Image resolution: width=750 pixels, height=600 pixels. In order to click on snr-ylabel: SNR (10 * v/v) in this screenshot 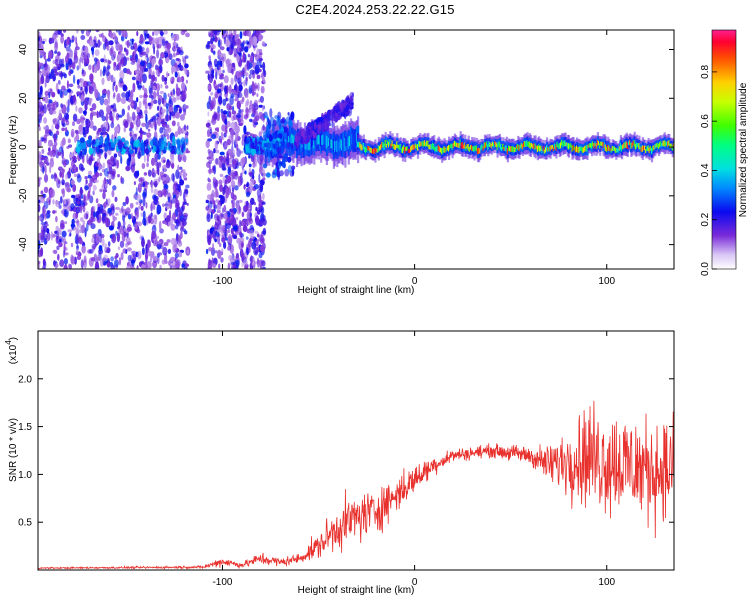, I will do `click(13, 450)`.